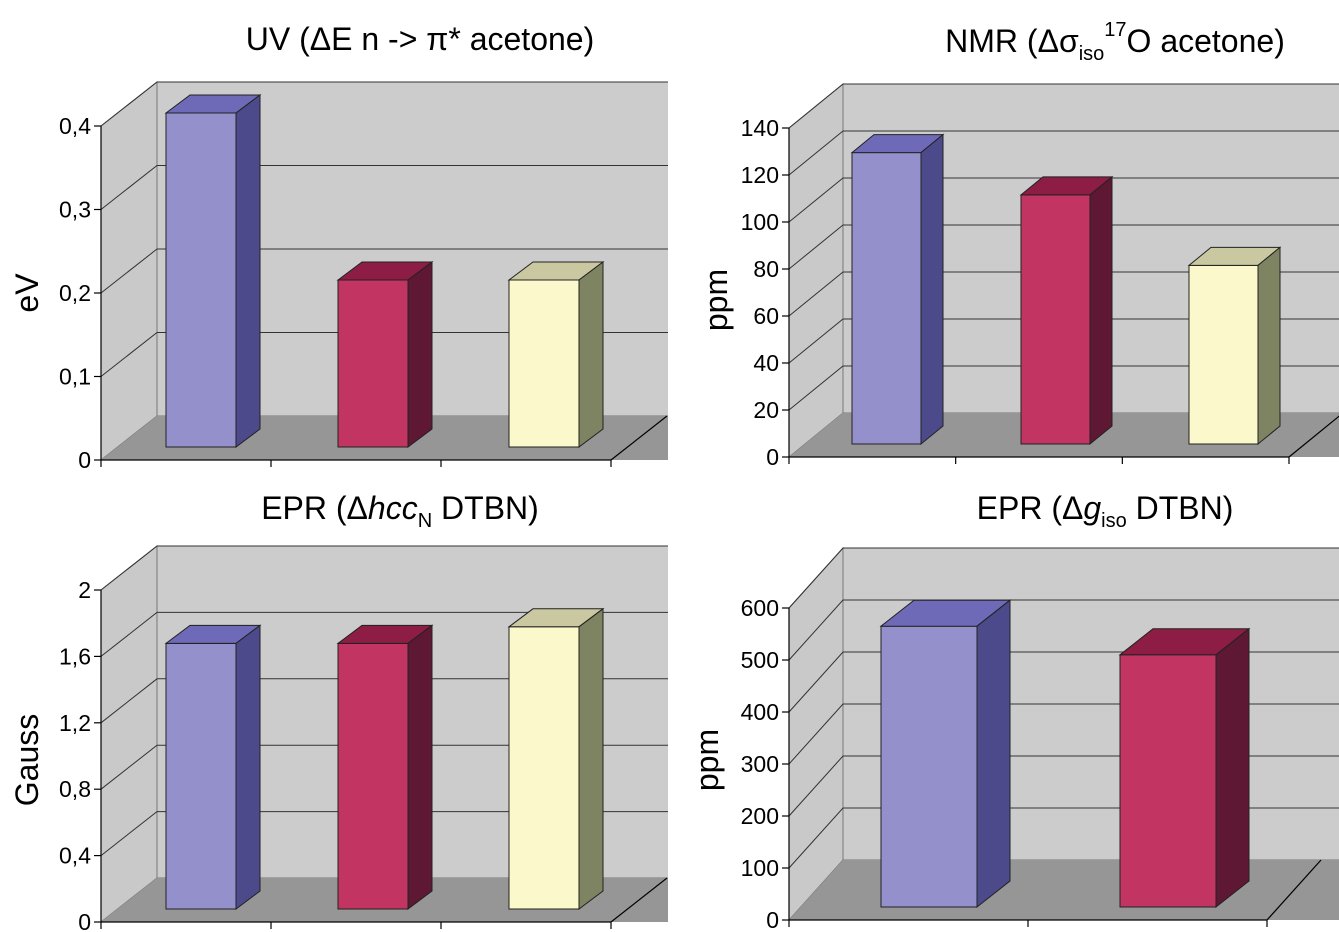 This screenshot has width=1339, height=932. I want to click on y-tick-label: 2, so click(84, 590).